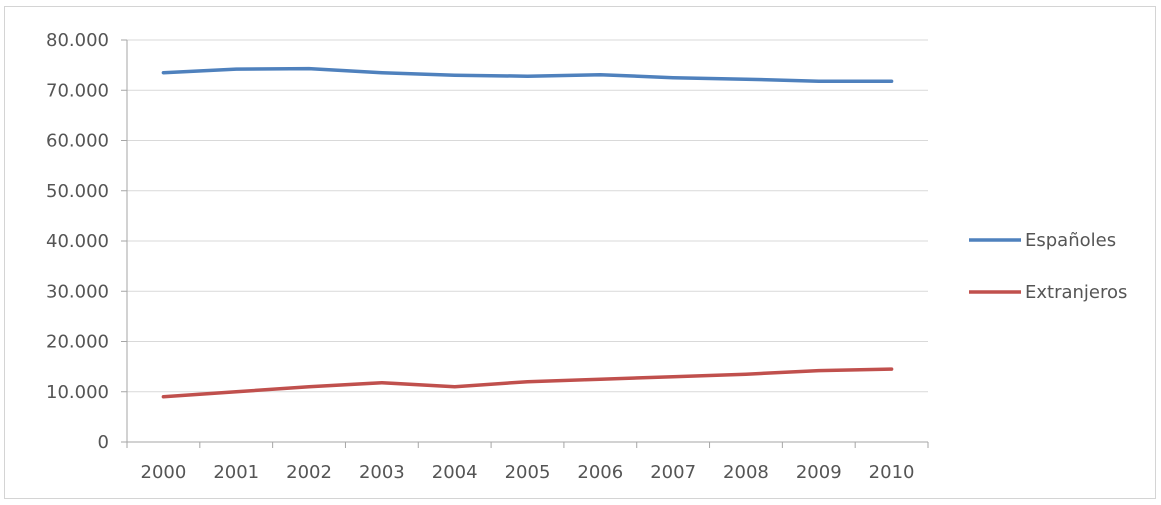 This screenshot has width=1161, height=505. What do you see at coordinates (77, 40) in the screenshot?
I see `y-tick-label: 80.000` at bounding box center [77, 40].